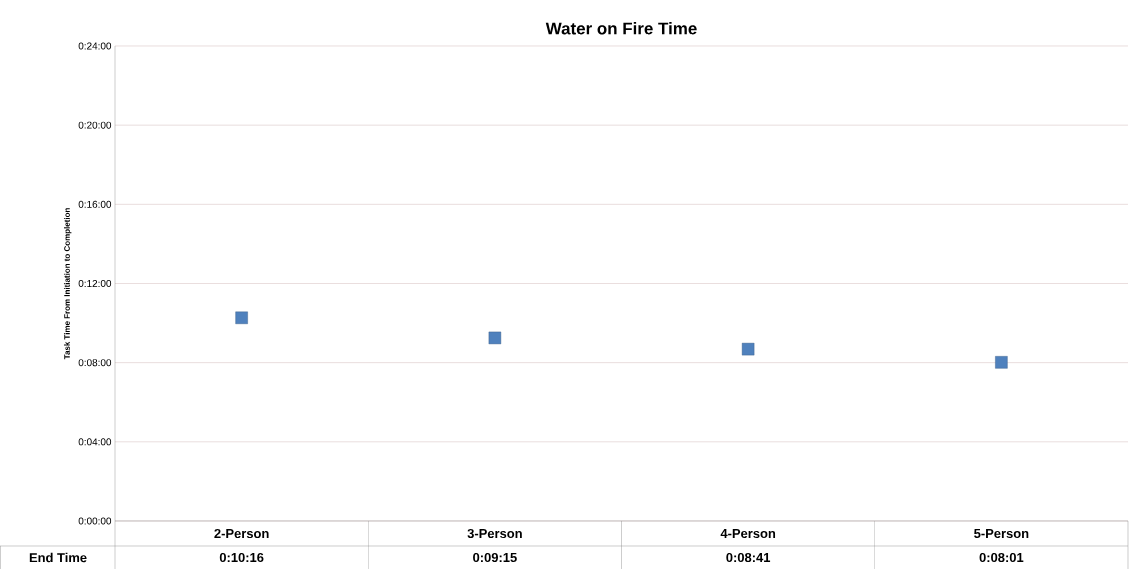 This screenshot has height=569, width=1130. I want to click on y-tick-label: 0:00:00, so click(95, 521).